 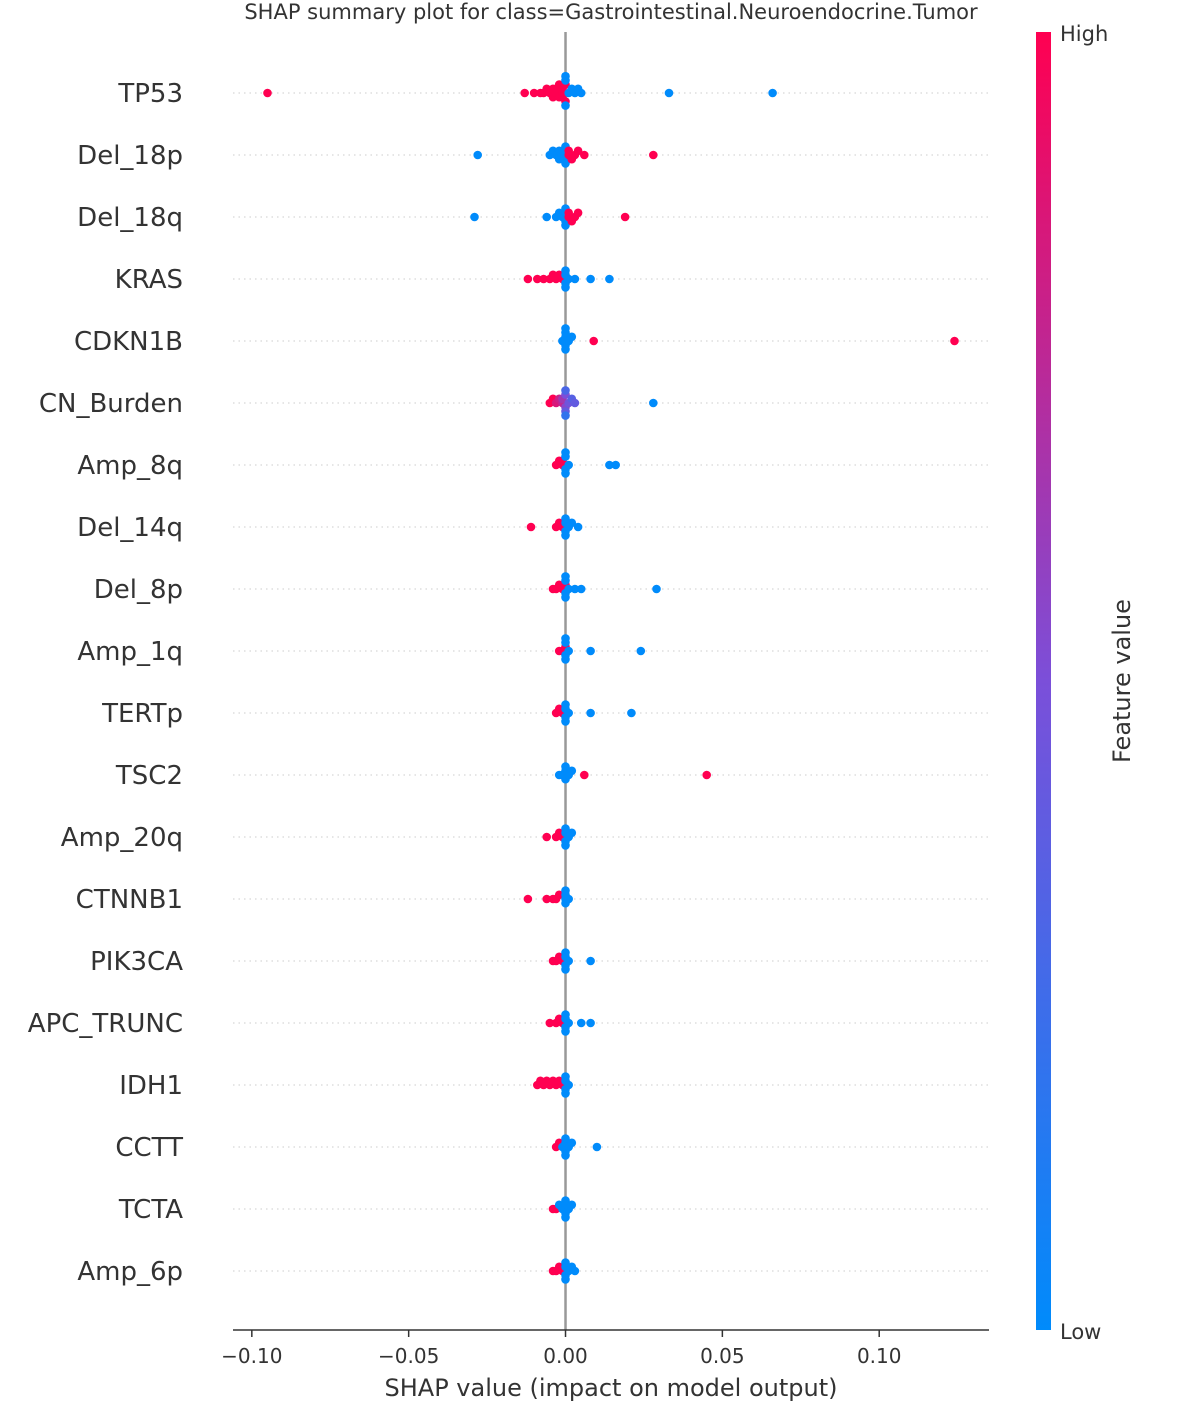 I want to click on feature-label-apc_trunc: APC_TRUNC, so click(x=105, y=1024).